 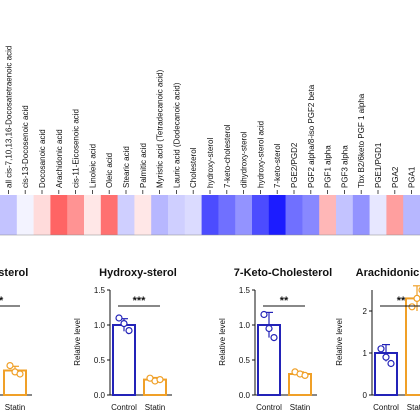 I want to click on heatmap-label: Oleic acid, so click(x=109, y=170).